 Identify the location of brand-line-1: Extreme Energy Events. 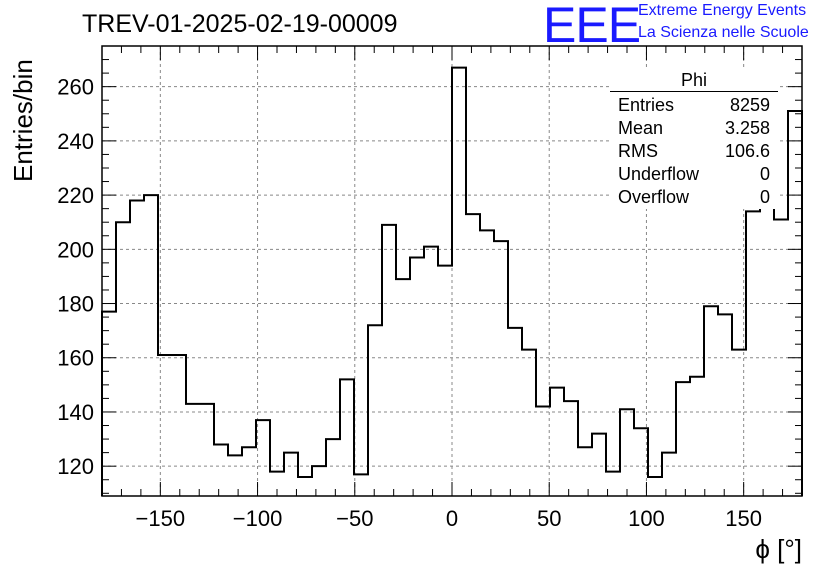
(722, 10).